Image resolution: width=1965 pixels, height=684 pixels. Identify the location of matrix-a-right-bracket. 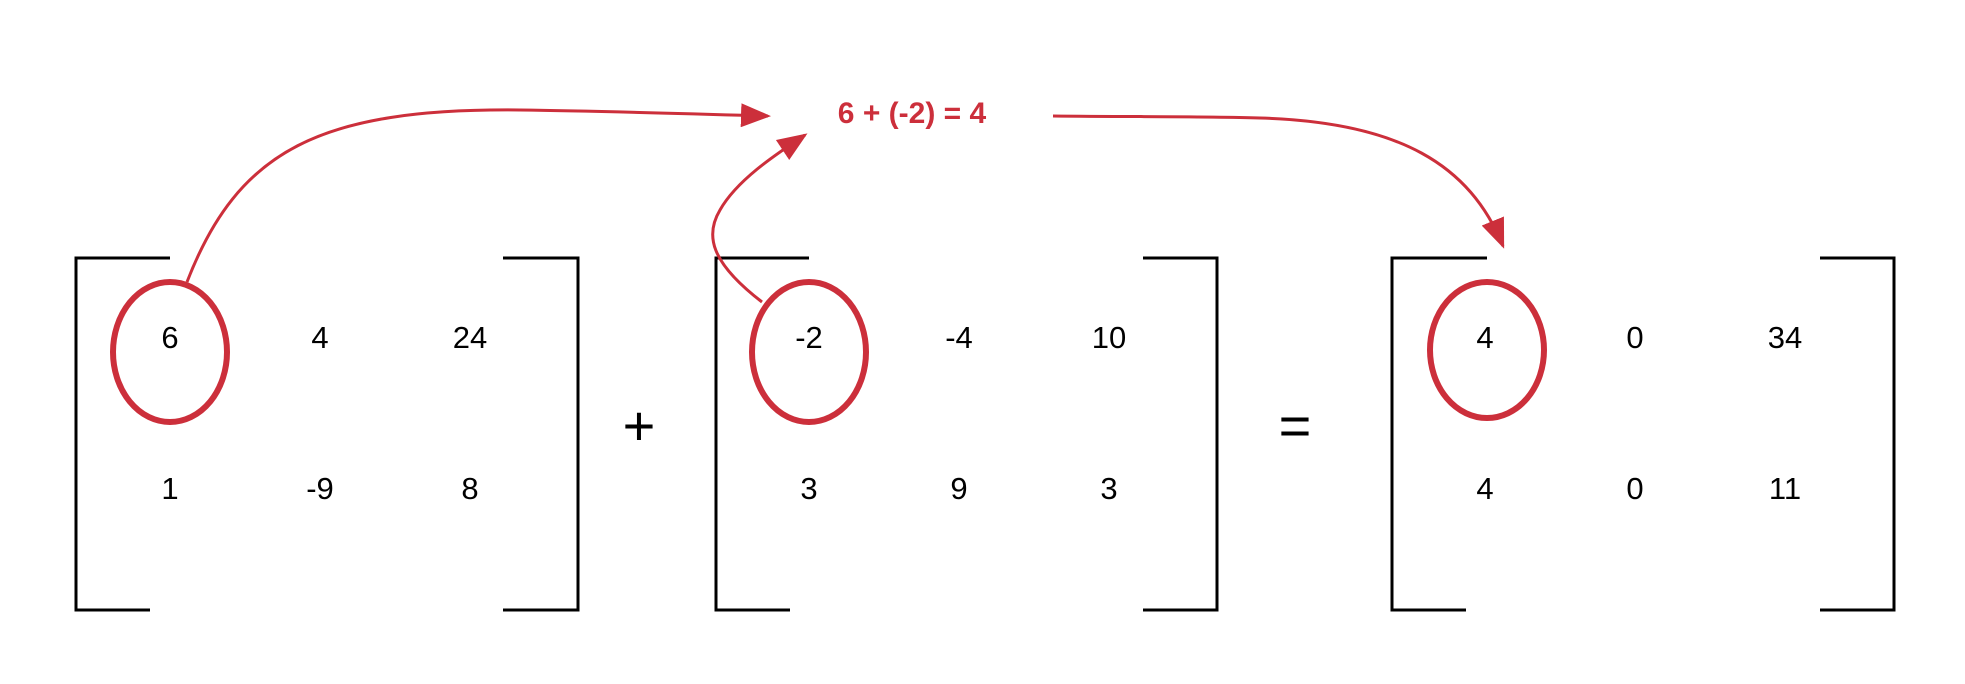
(541, 434).